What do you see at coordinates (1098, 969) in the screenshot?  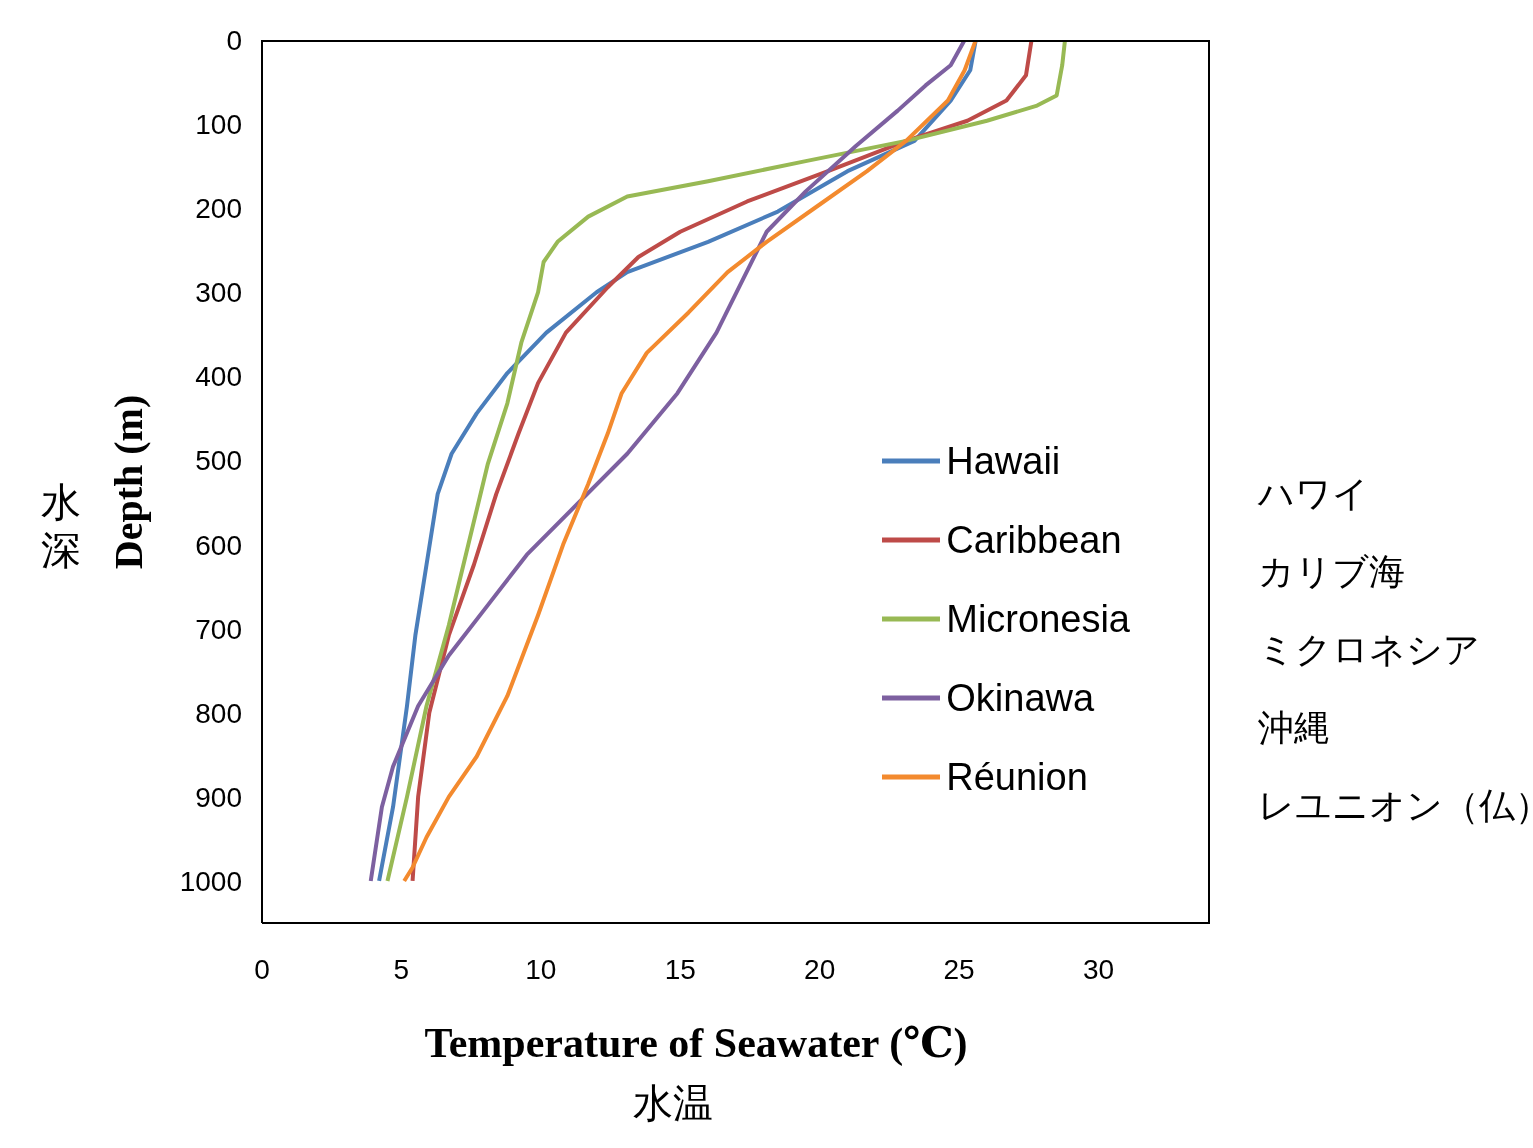 I see `x-tick-label: 30` at bounding box center [1098, 969].